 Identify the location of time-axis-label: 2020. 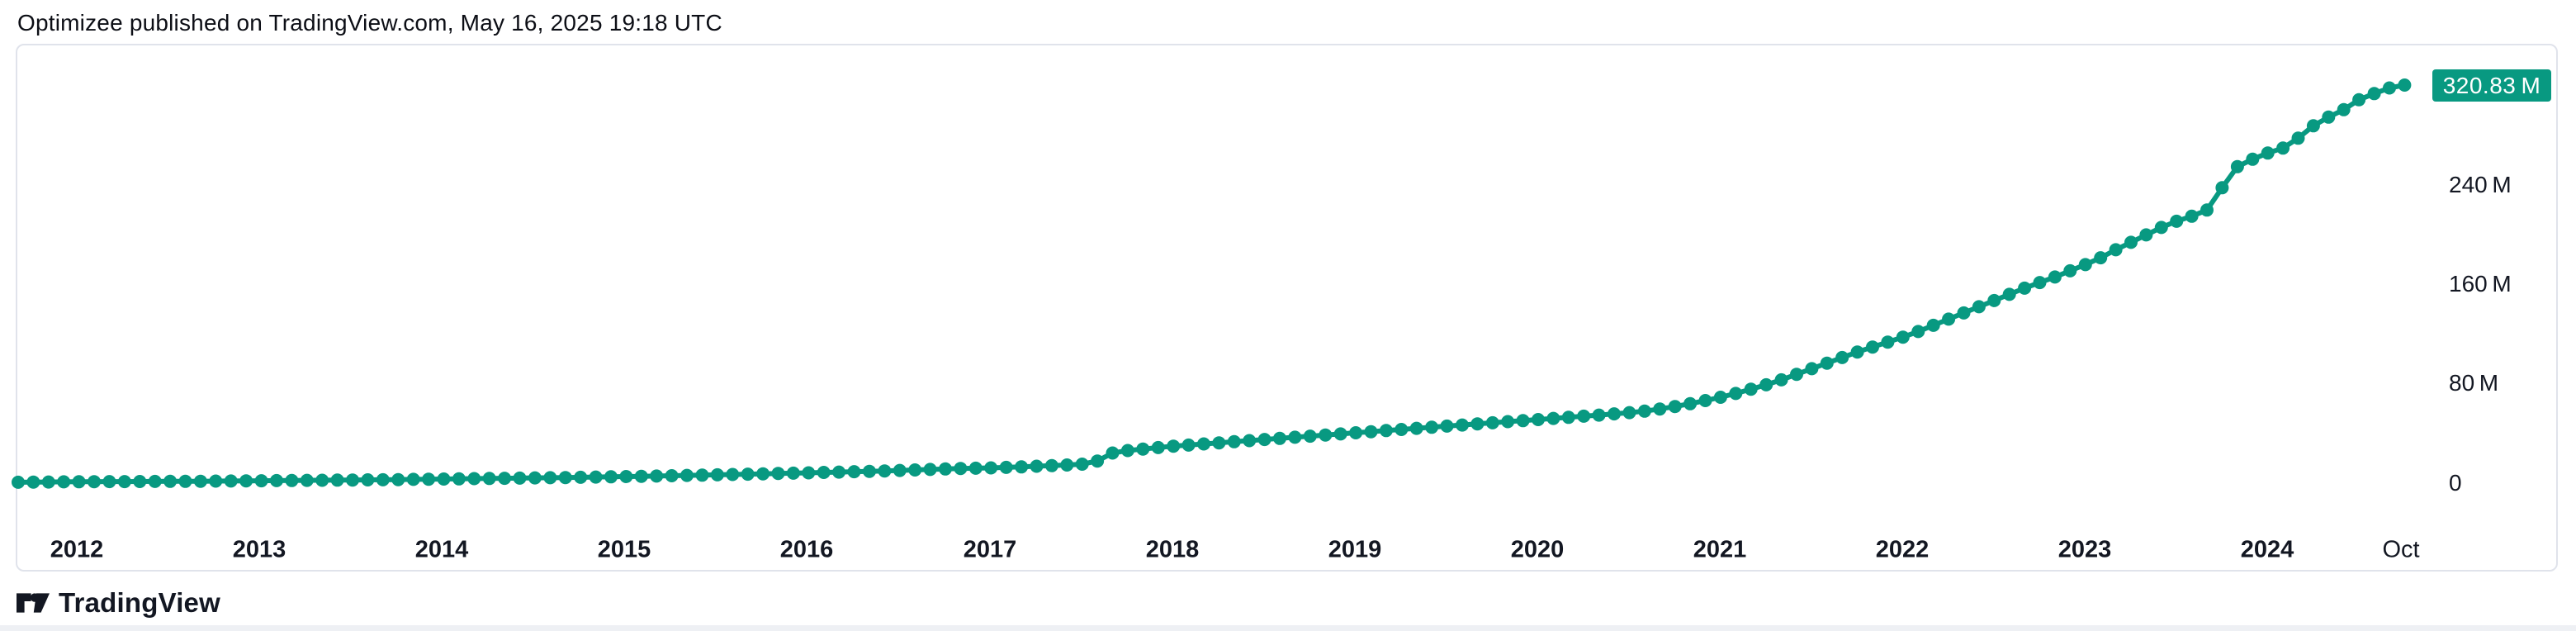
(1537, 549).